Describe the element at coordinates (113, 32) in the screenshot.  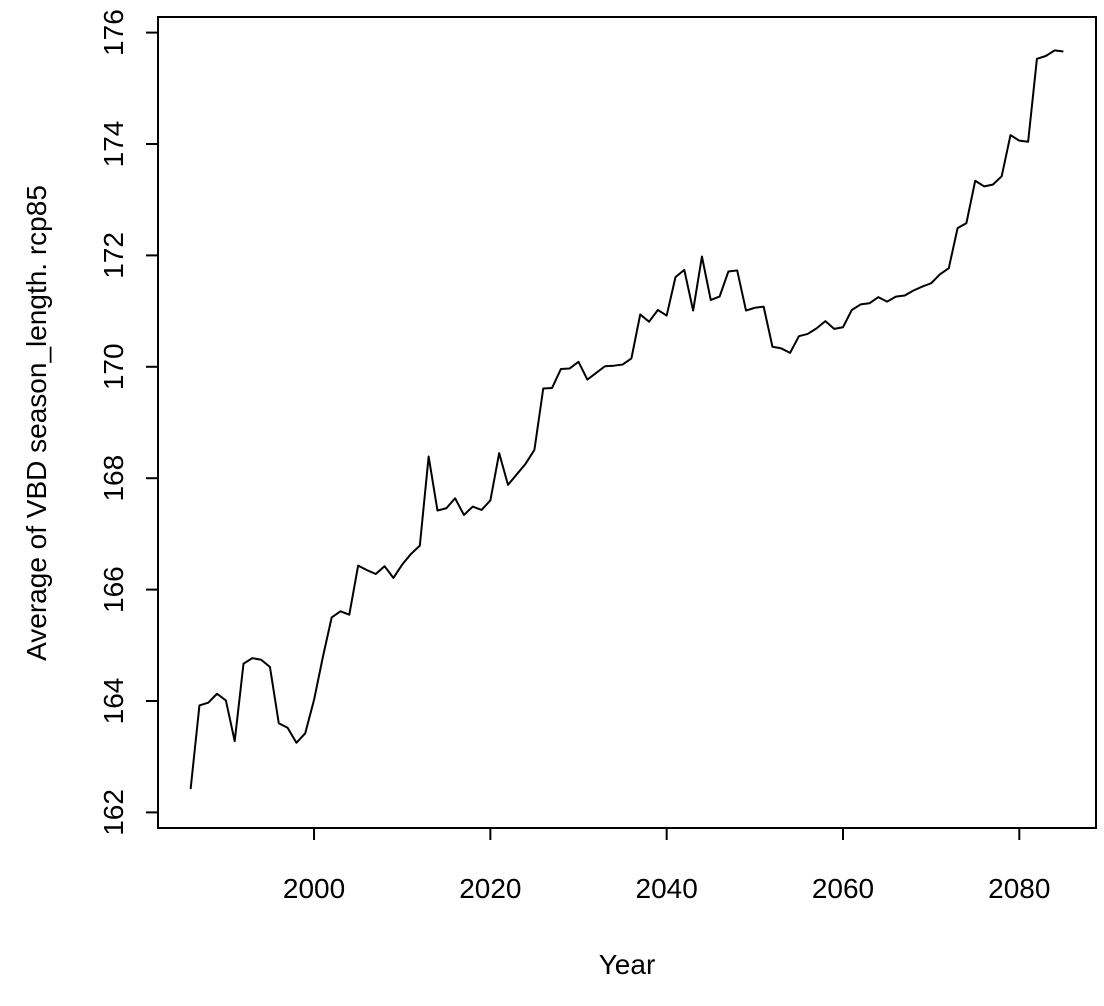
I see `y-tick-label: 176` at that location.